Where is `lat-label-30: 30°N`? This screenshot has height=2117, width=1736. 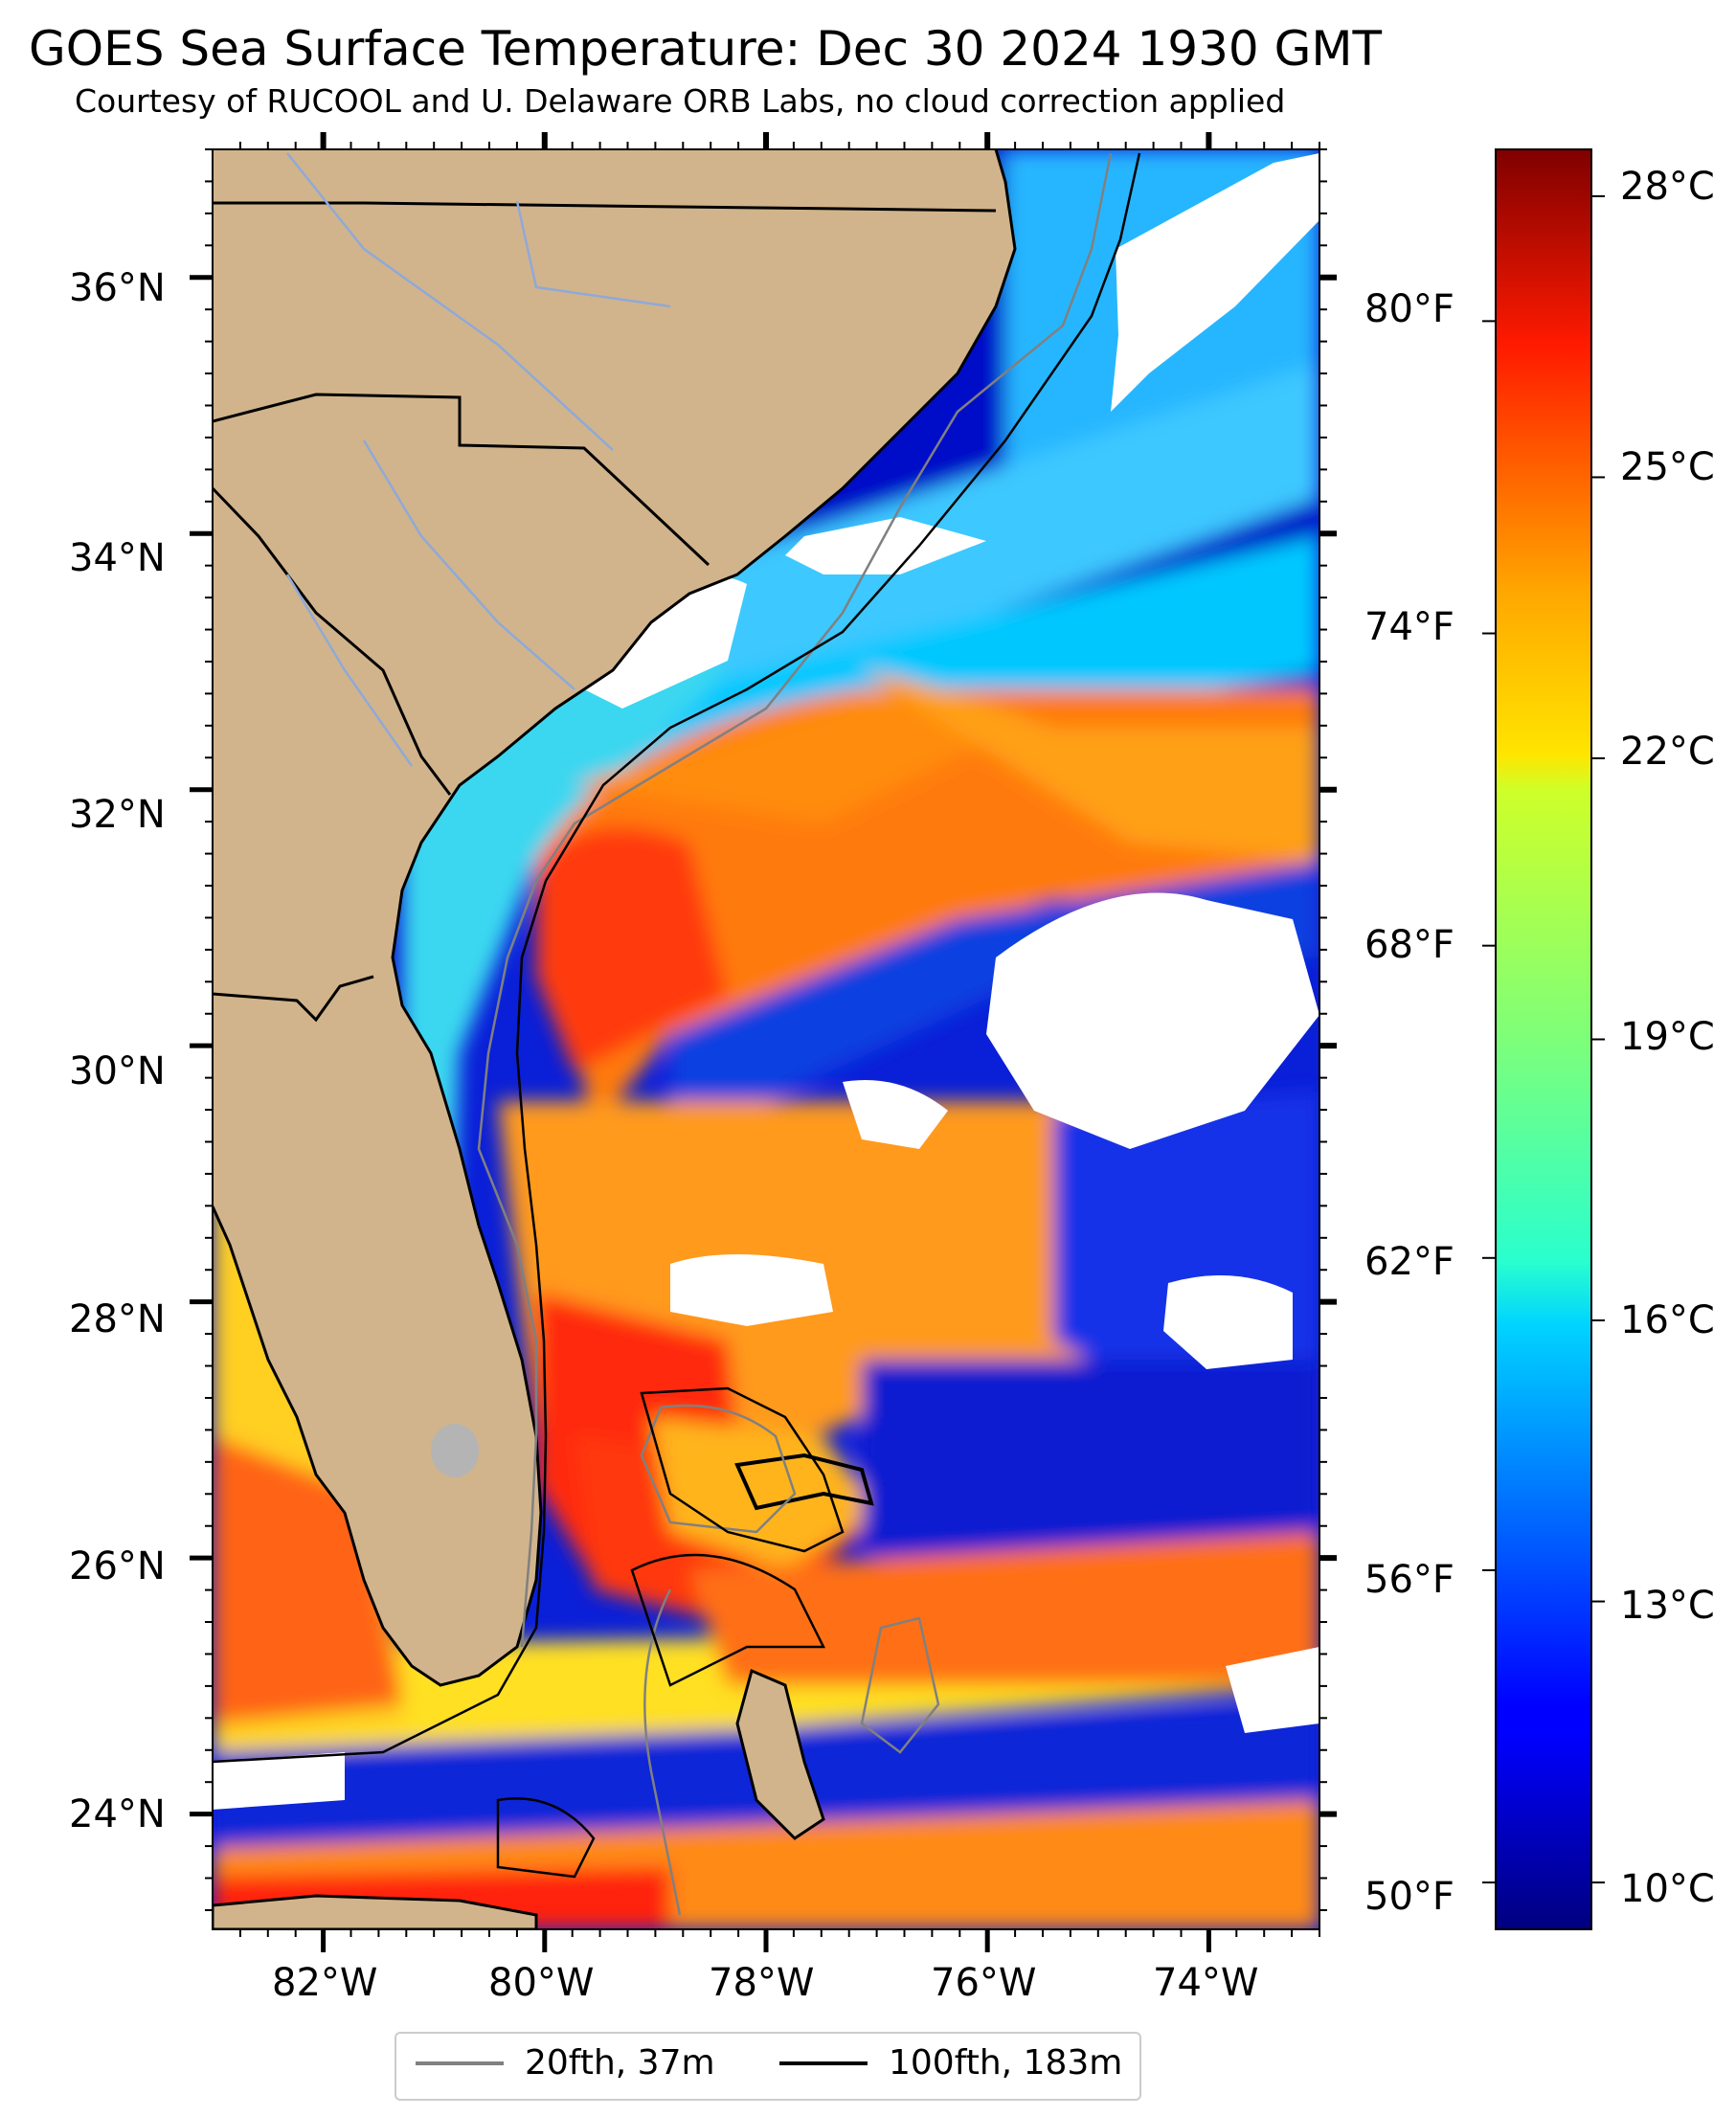
lat-label-30: 30°N is located at coordinates (117, 1071).